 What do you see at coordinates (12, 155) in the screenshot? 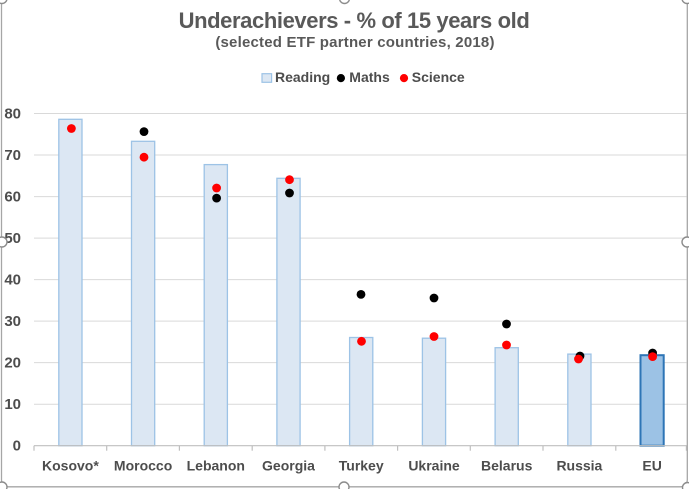
I see `svg-text: 70` at bounding box center [12, 155].